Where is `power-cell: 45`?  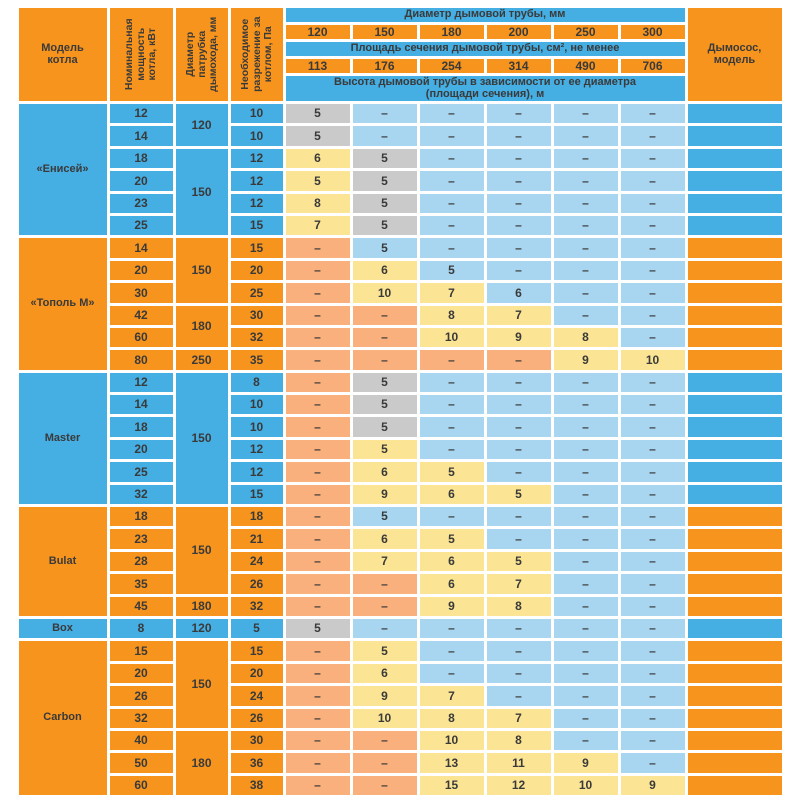 power-cell: 45 is located at coordinates (141, 606).